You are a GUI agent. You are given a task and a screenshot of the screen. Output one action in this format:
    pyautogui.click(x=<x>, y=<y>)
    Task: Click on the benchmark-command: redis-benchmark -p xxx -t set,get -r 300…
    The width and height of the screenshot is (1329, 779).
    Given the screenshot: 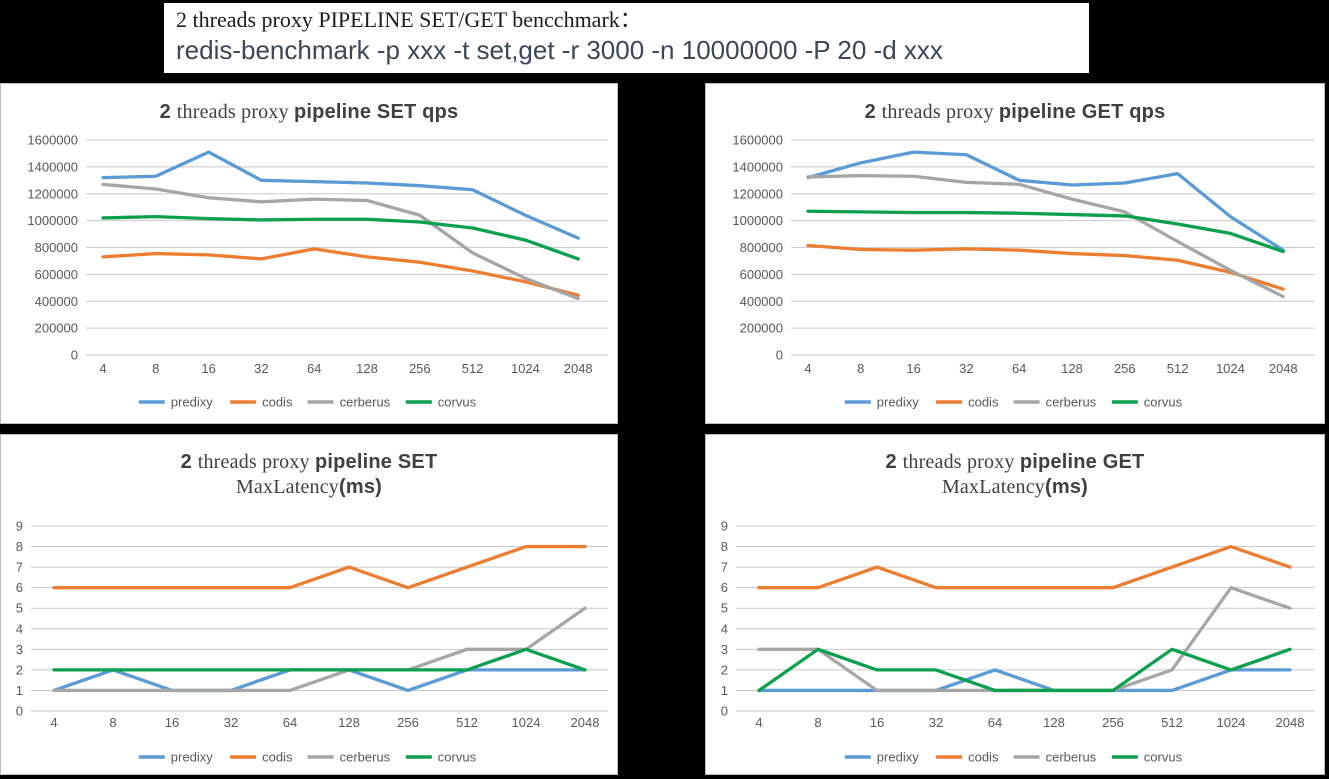 What is the action you would take?
    pyautogui.click(x=559, y=49)
    